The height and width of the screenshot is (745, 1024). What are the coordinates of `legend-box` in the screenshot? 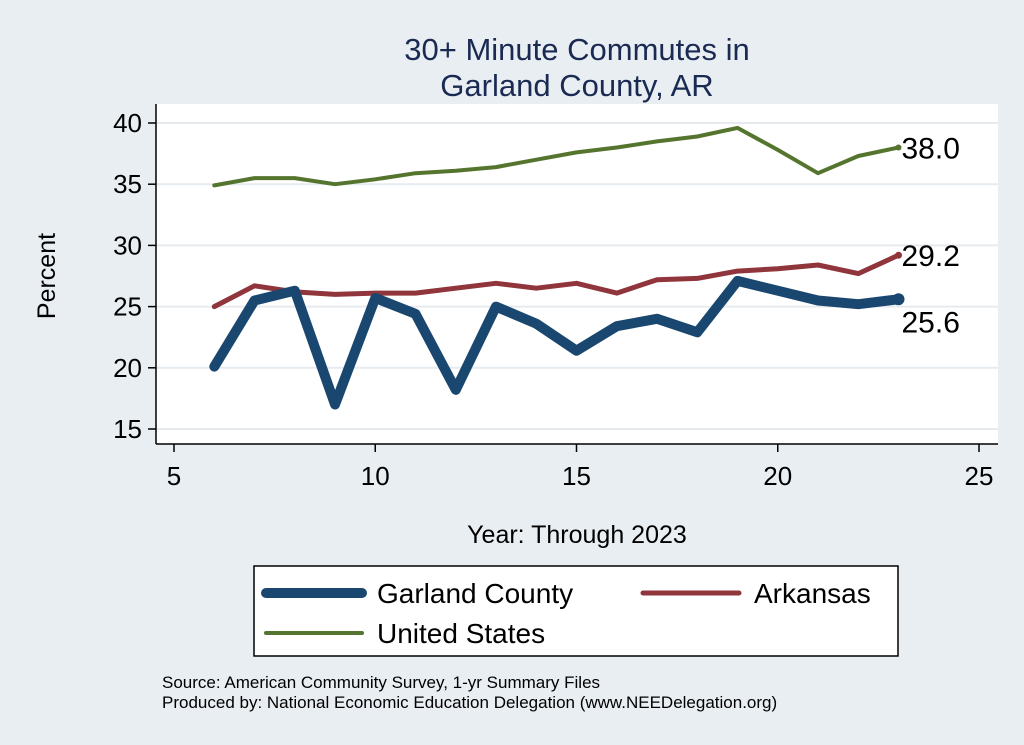 It's located at (576, 611).